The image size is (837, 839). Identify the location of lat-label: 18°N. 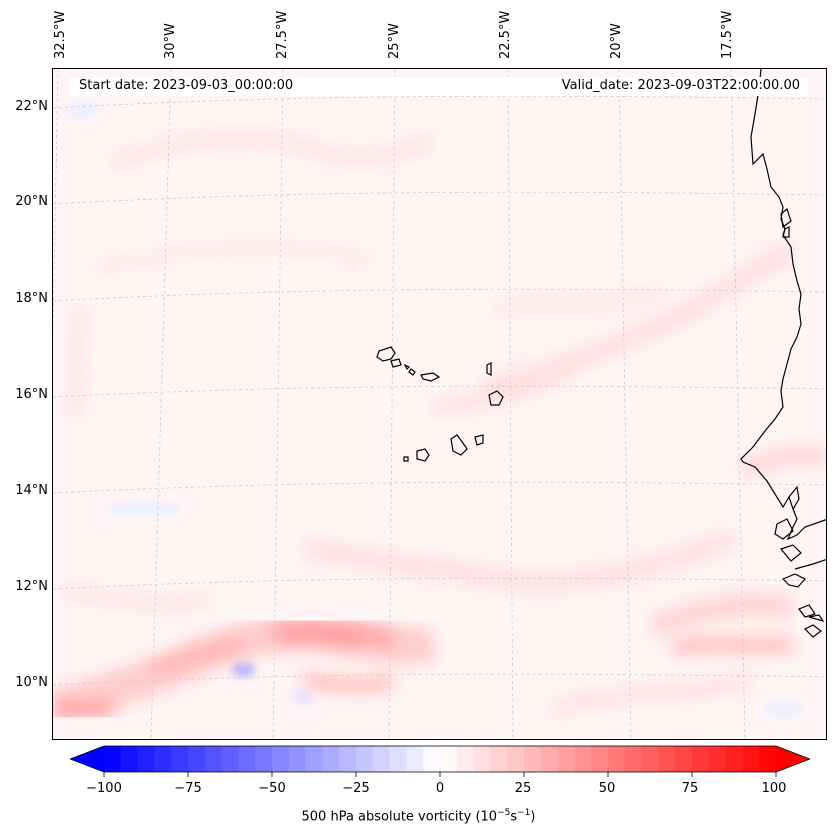
(31, 298).